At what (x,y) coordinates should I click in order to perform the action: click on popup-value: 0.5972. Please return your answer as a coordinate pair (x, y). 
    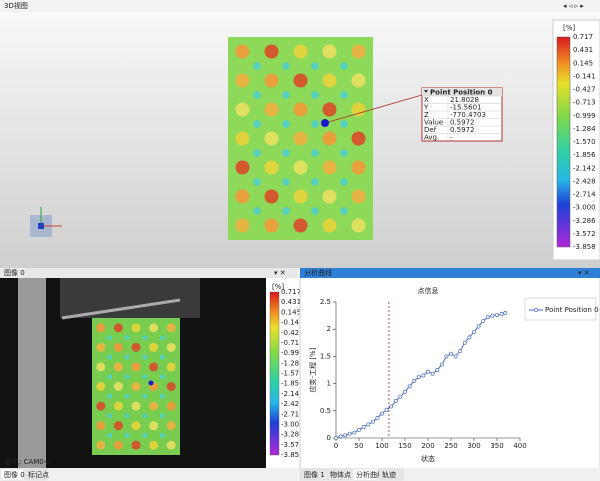
    Looking at the image, I should click on (462, 130).